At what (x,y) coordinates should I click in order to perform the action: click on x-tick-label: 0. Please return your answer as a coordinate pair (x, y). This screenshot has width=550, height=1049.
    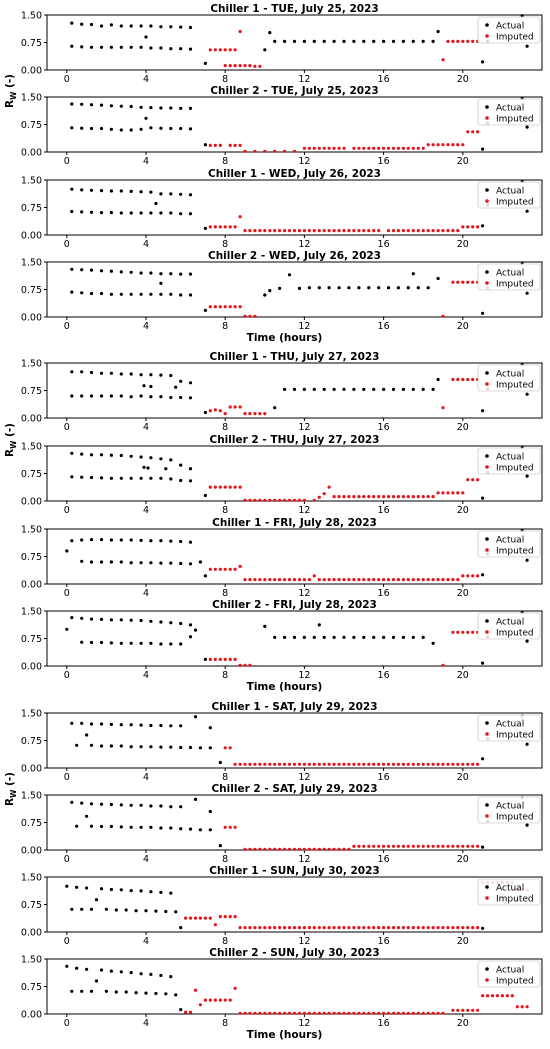
    Looking at the image, I should click on (67, 427).